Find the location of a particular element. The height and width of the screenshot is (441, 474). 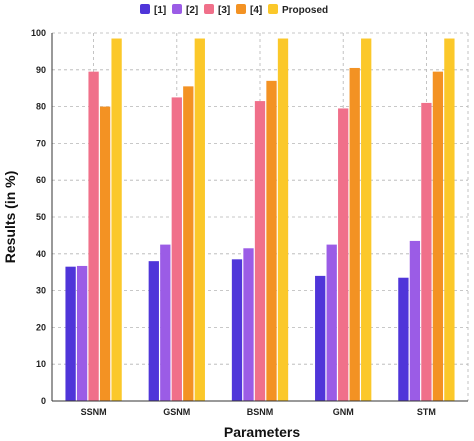

x-tick-label: GNM is located at coordinates (343, 412).